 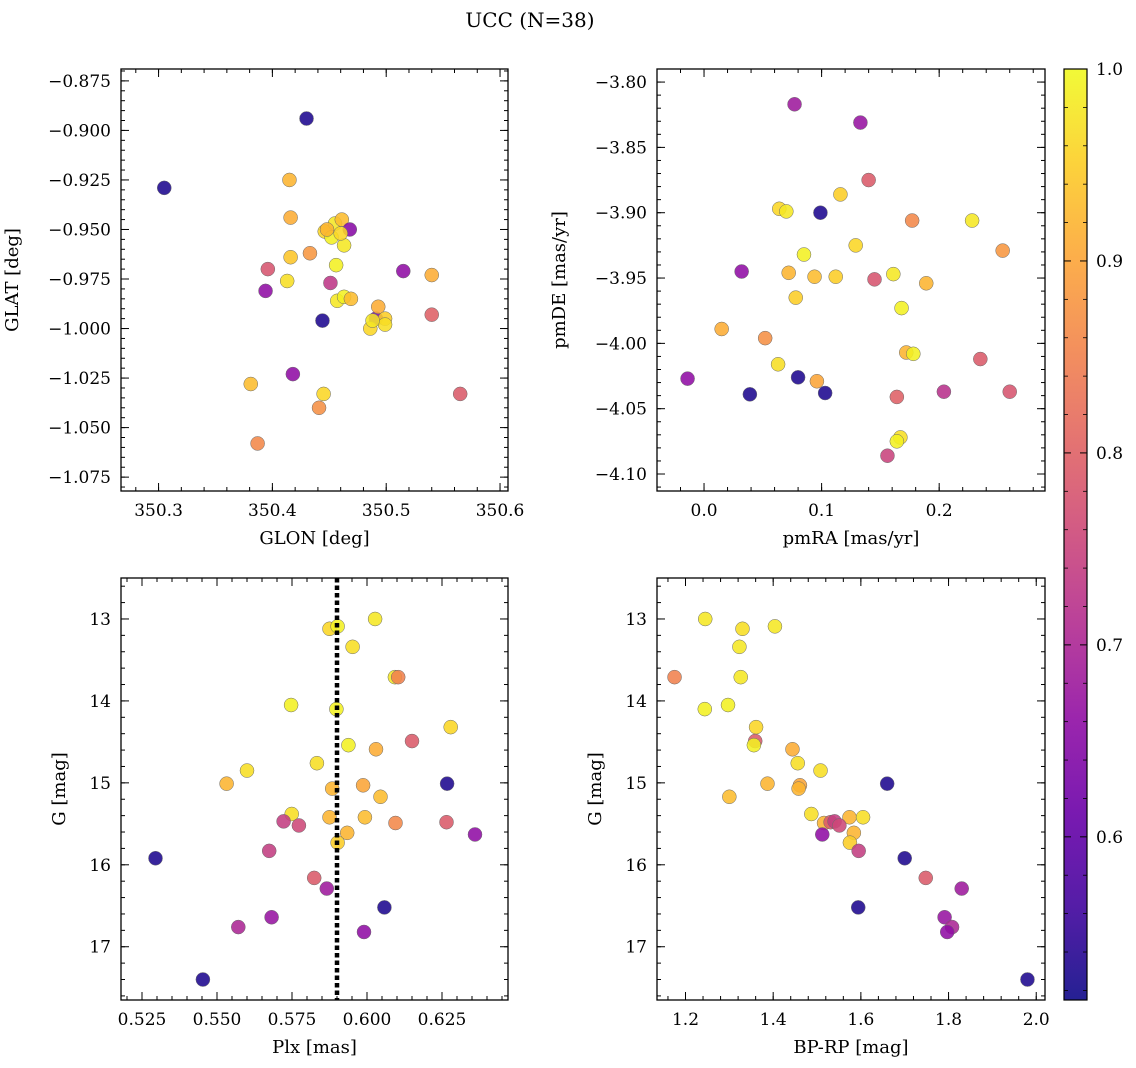 I want to click on y-tick-label: 13, so click(x=100, y=620).